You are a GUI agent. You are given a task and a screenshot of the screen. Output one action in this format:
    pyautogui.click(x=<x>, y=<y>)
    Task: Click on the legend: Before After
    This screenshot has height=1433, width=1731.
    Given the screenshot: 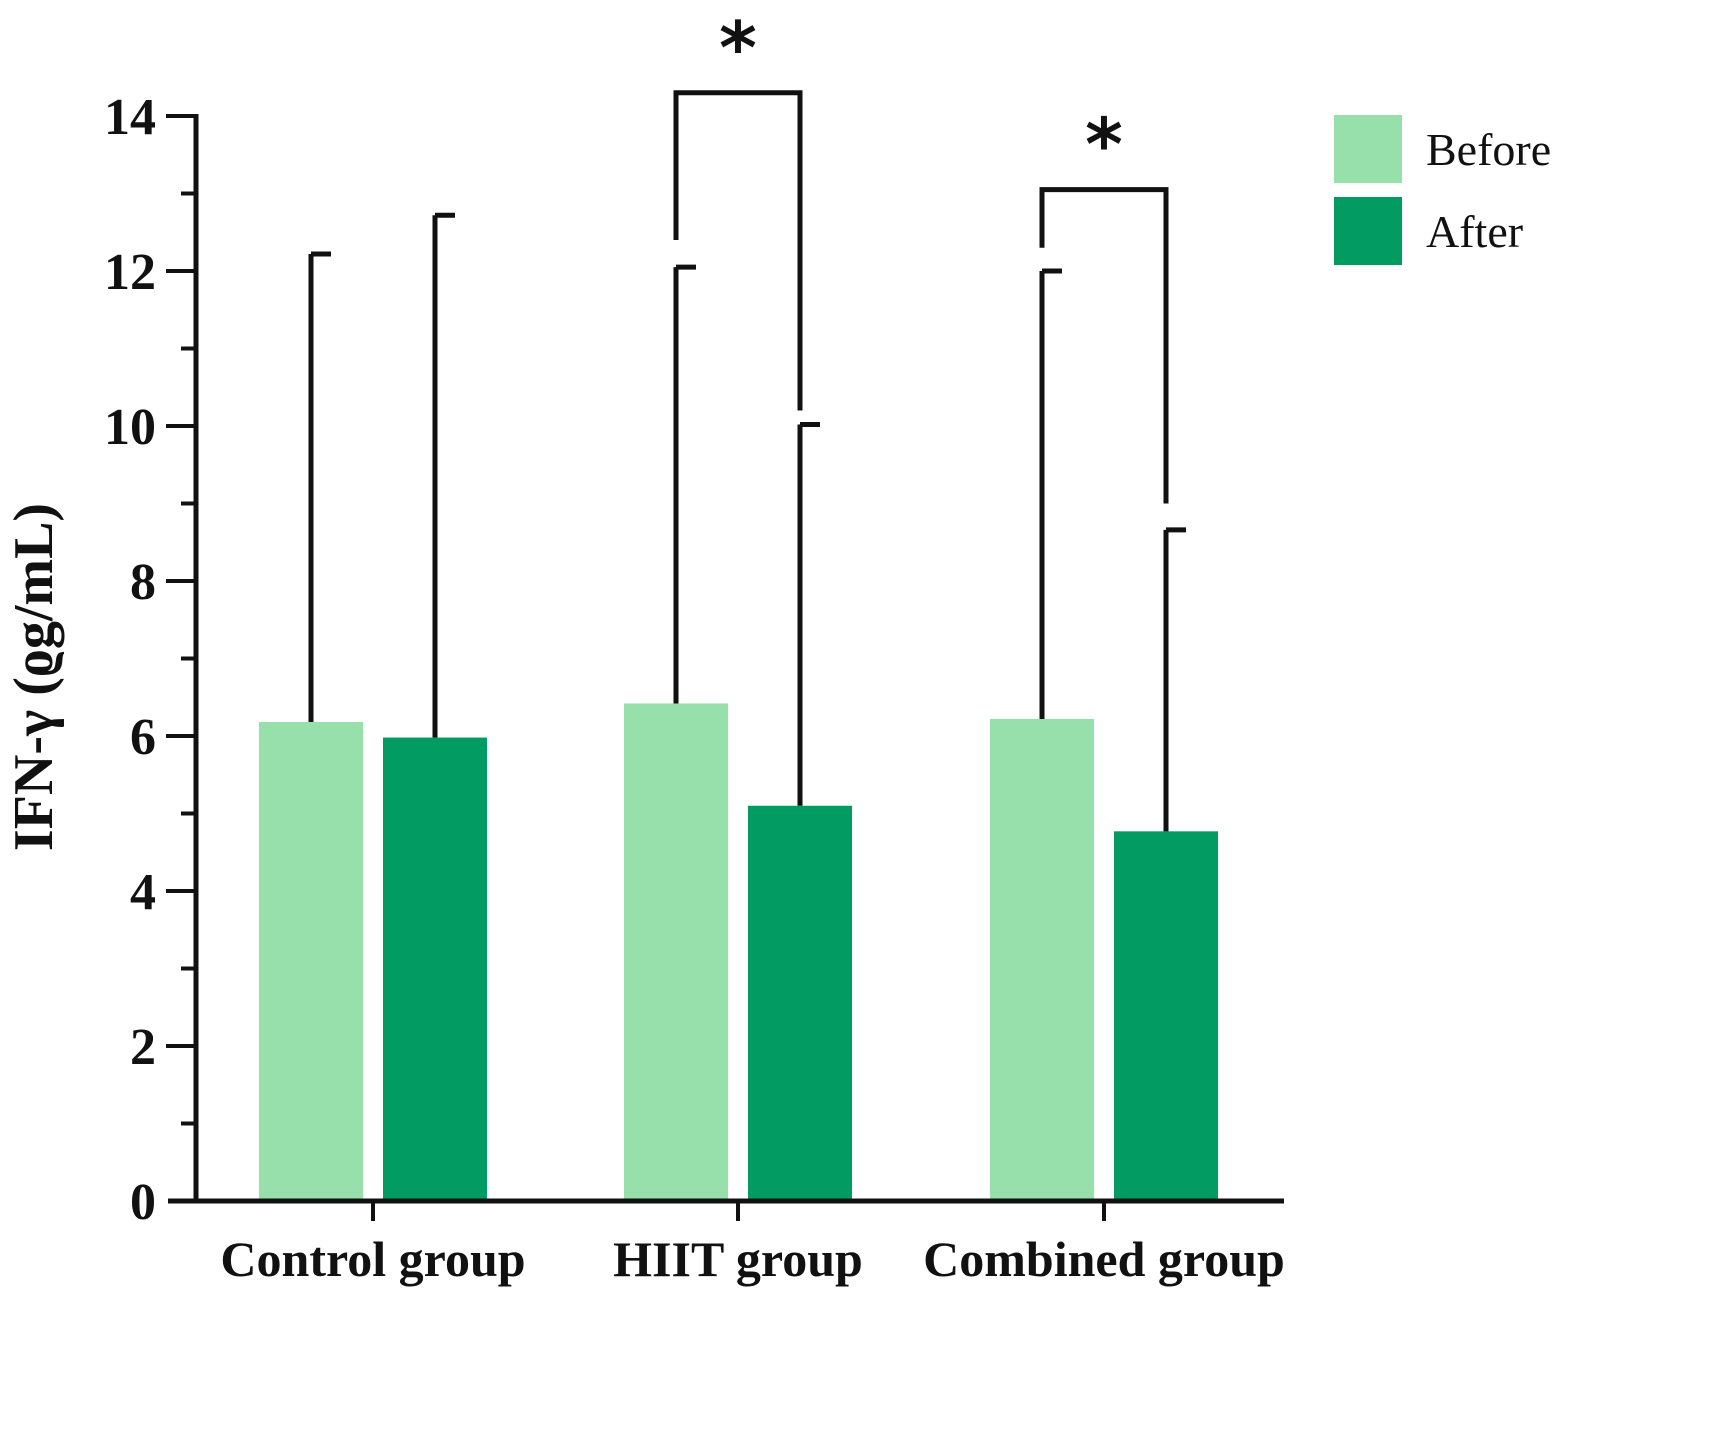 What is the action you would take?
    pyautogui.click(x=1442, y=190)
    